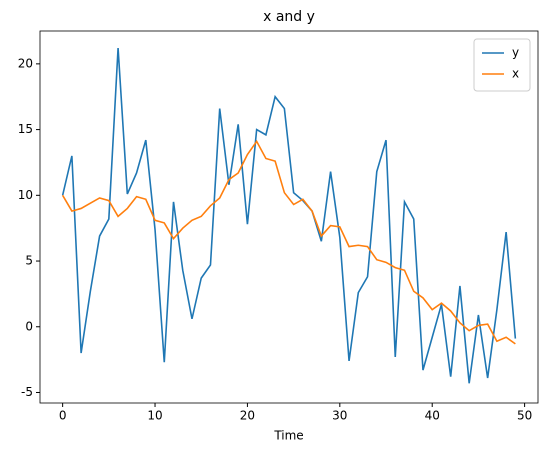  Describe the element at coordinates (524, 416) in the screenshot. I see `x-tick-label: 50` at that location.